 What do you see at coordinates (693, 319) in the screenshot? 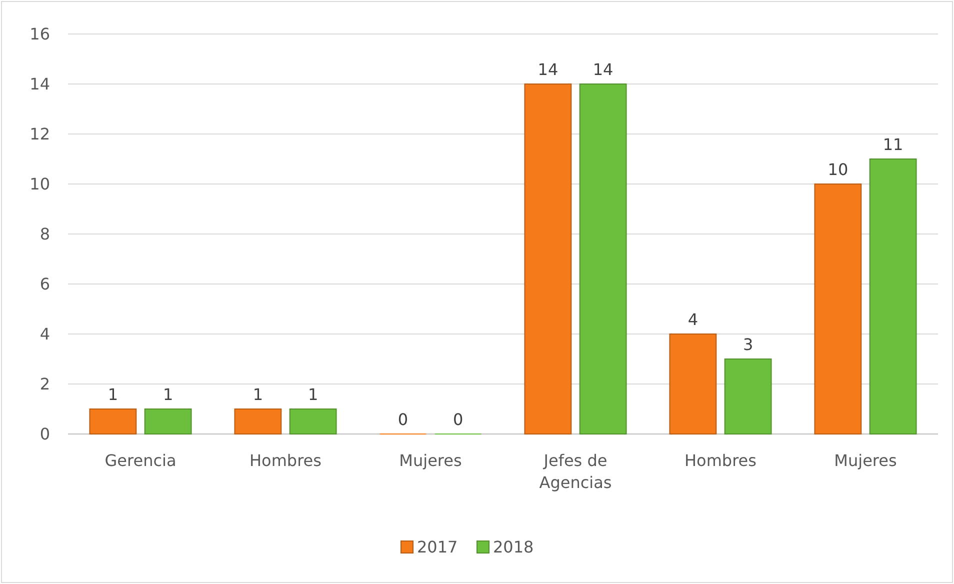
I see `data-label: 4` at bounding box center [693, 319].